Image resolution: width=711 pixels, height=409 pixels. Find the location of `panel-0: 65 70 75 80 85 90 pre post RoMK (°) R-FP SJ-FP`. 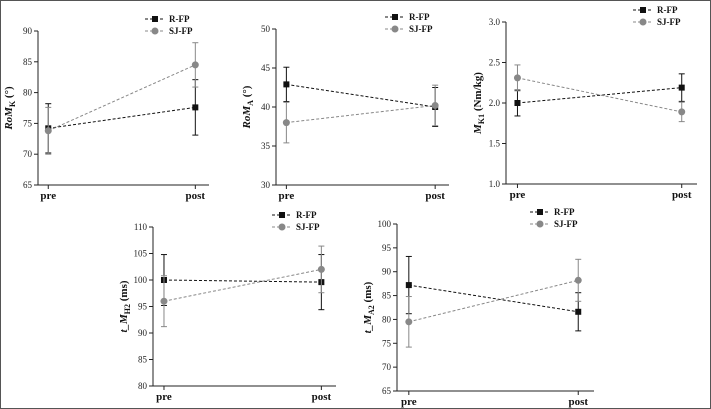

panel-0: 65 70 75 80 85 90 pre post RoMK (°) R-FP SJ-FP is located at coordinates (106, 108).